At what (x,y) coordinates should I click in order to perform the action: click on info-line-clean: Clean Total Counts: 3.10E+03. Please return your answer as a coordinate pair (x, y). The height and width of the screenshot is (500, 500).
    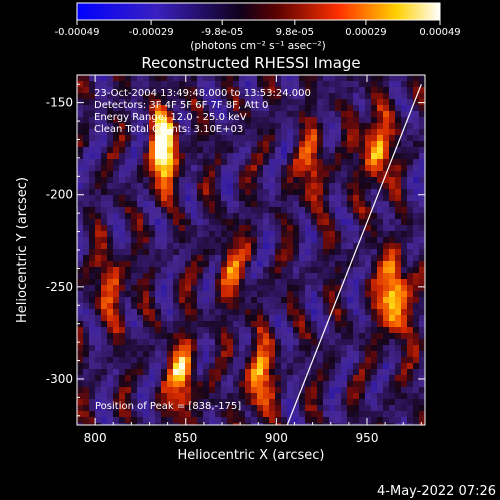
    Looking at the image, I should click on (168, 129).